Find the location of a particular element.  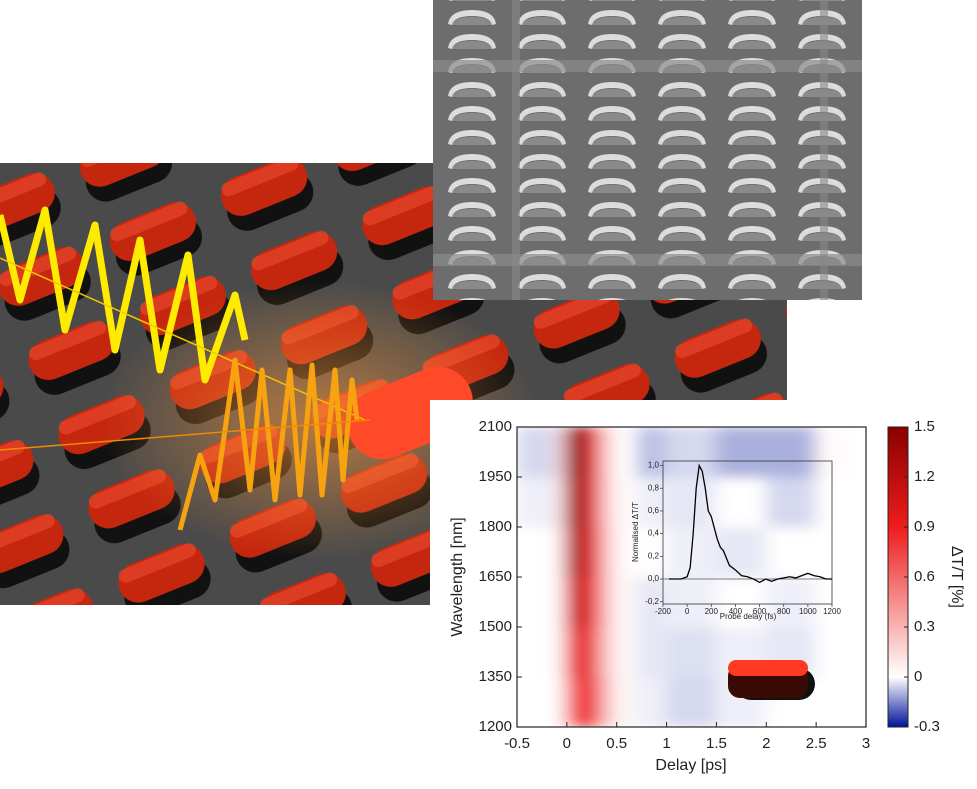

x-tick-label: 0 is located at coordinates (567, 743).